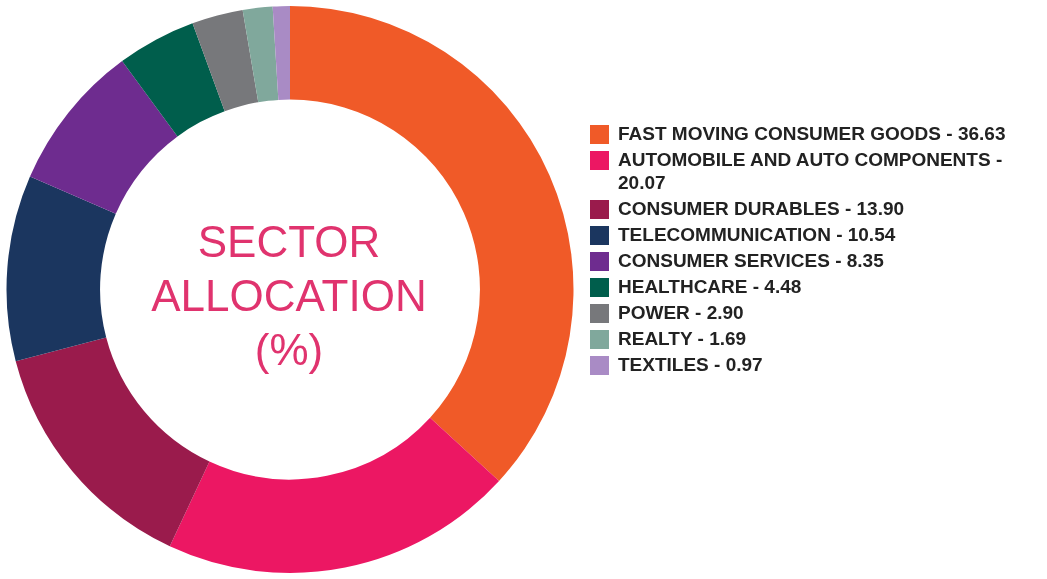  I want to click on legend-label: REALTY - 1.69, so click(682, 338).